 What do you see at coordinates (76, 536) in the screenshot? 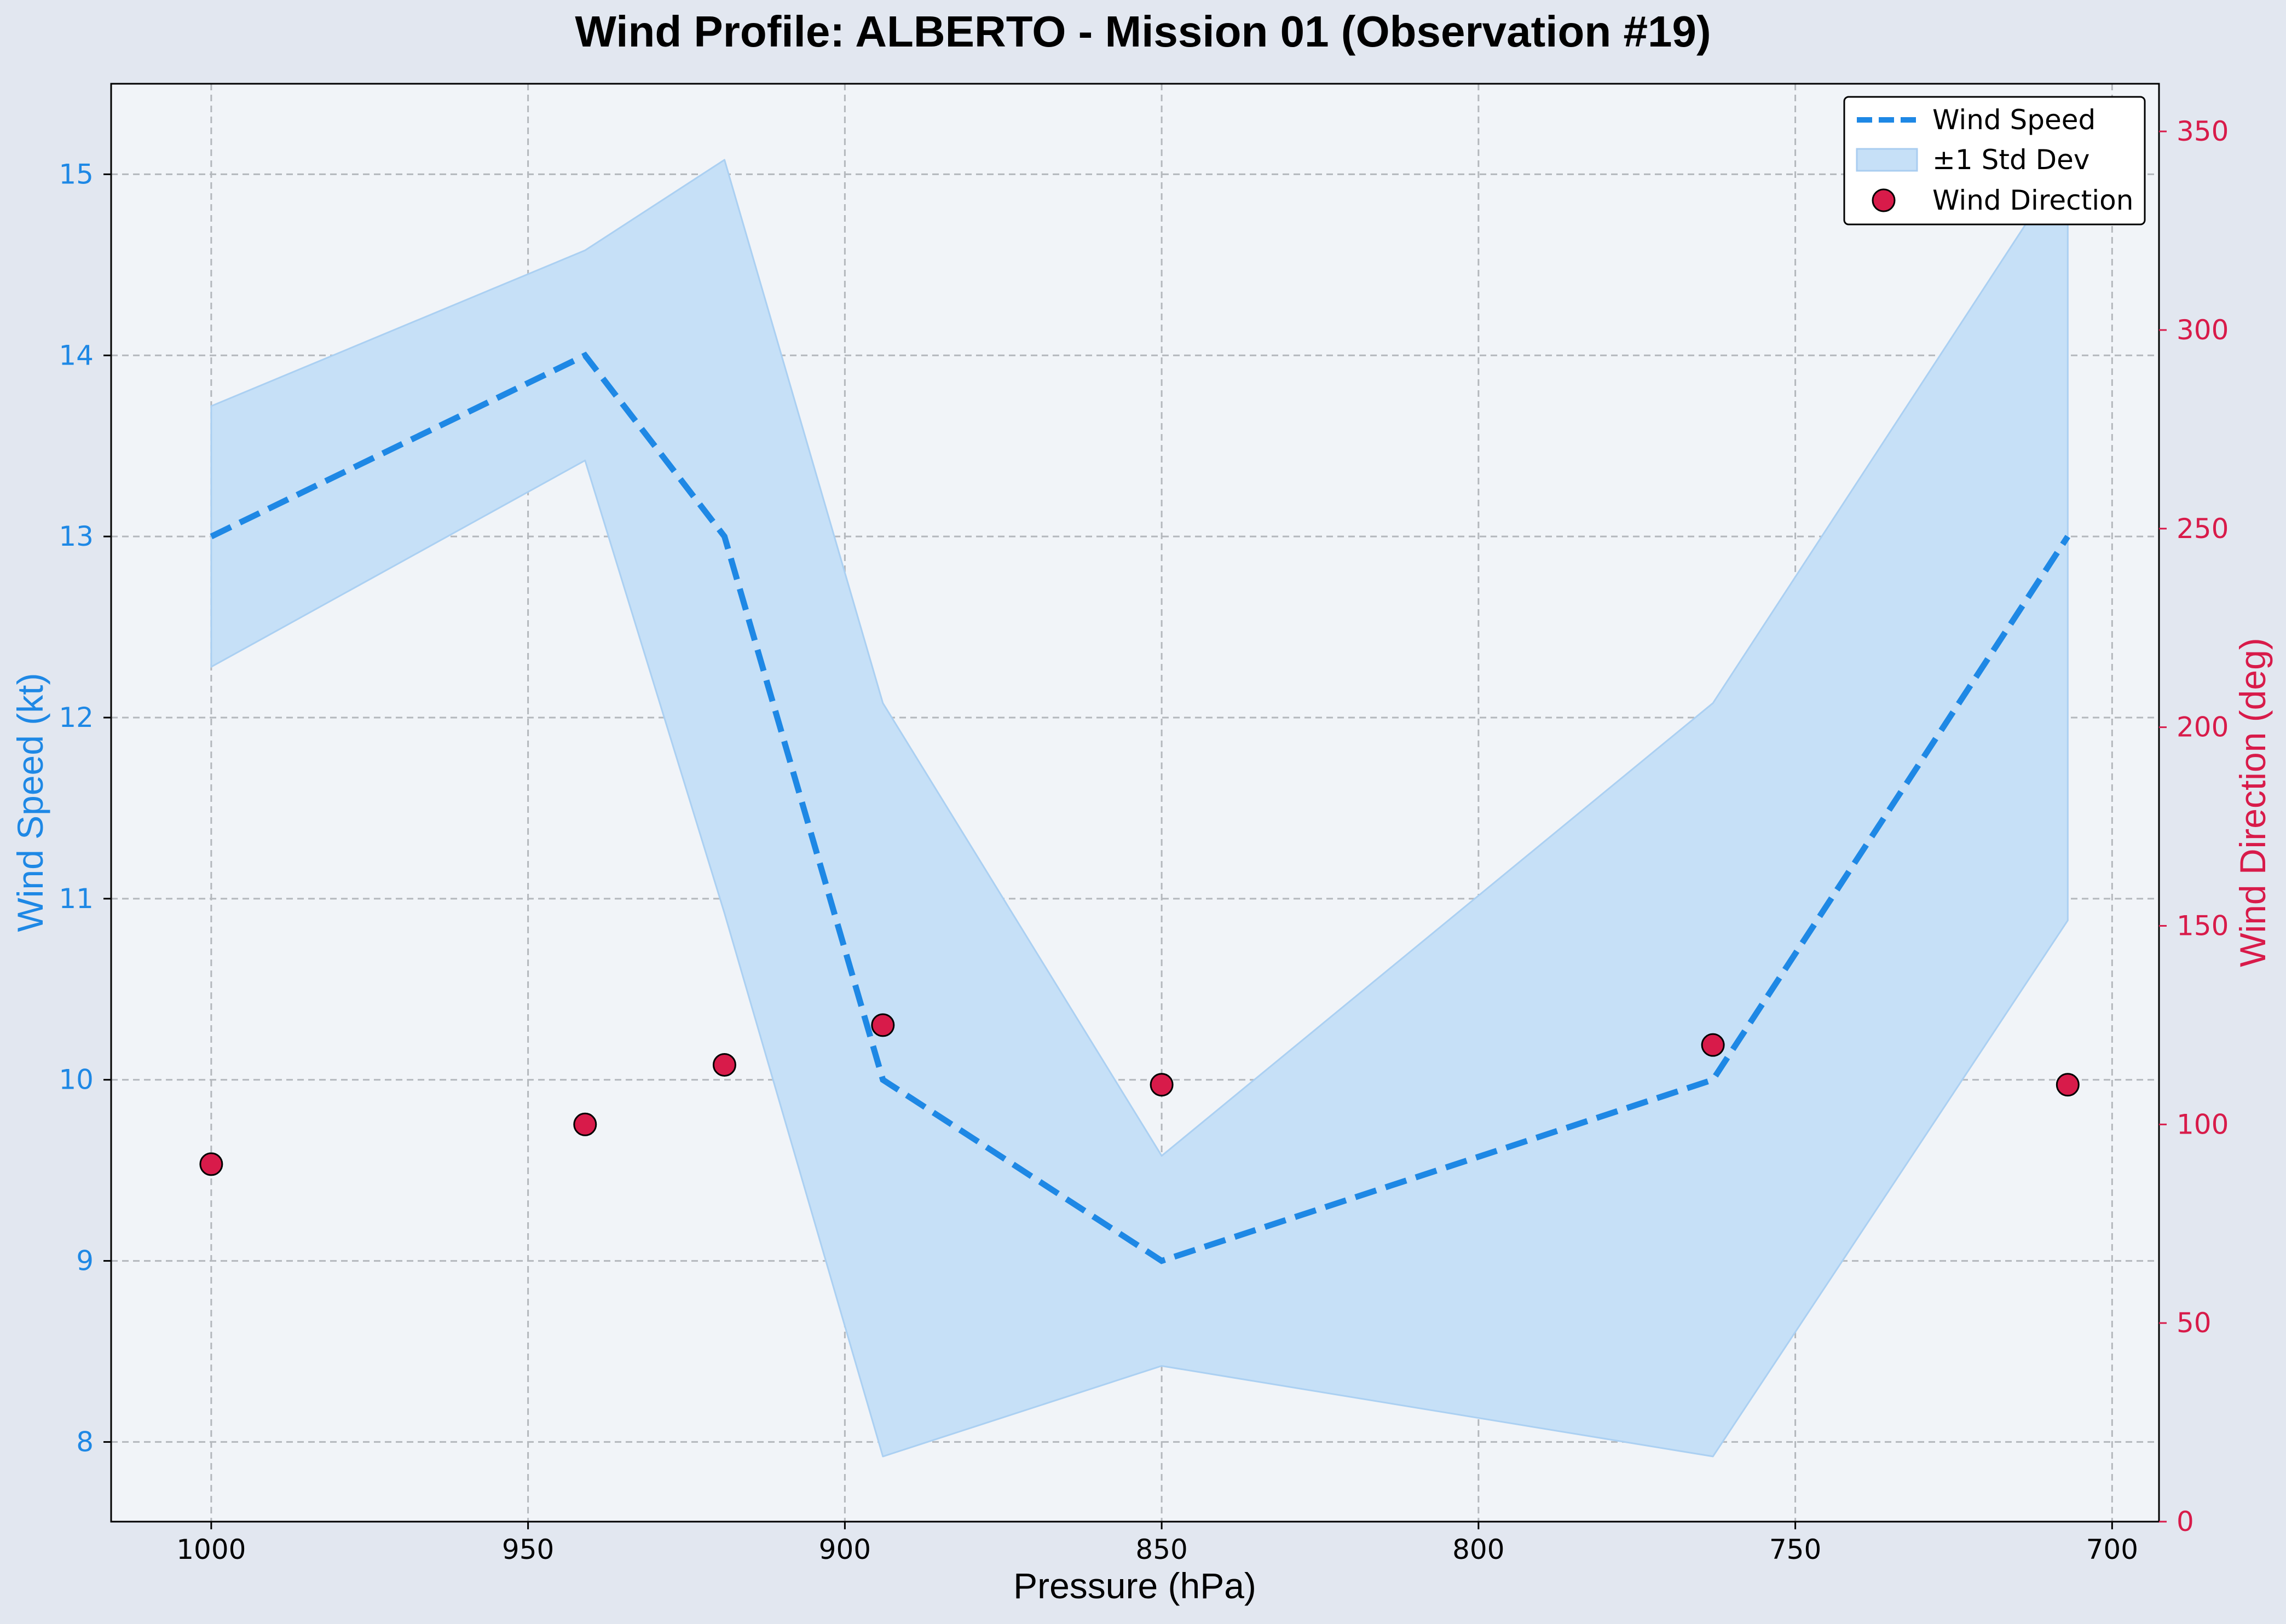
I see `y-tick-label: 13` at bounding box center [76, 536].